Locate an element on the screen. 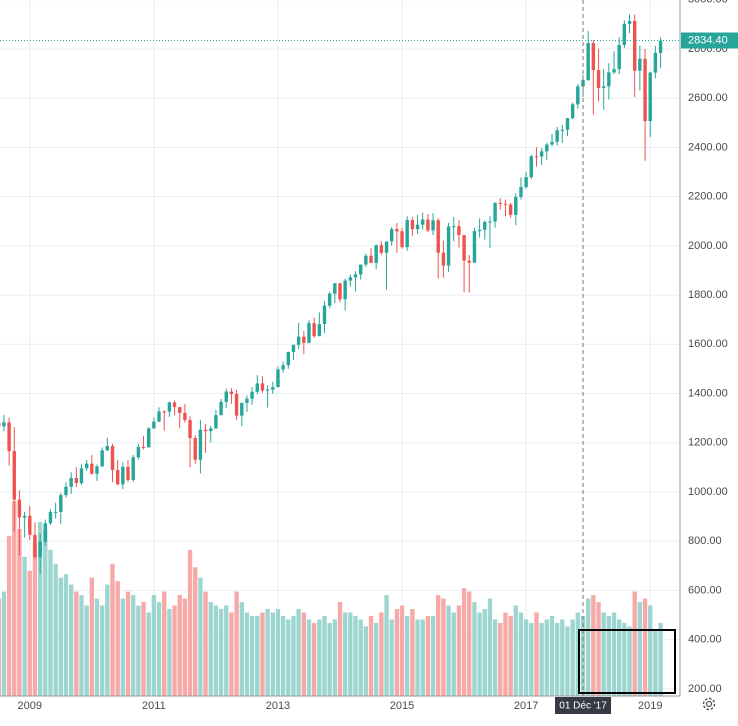 The height and width of the screenshot is (726, 738). crosshair-label: 01 Déc '17 is located at coordinates (583, 706).